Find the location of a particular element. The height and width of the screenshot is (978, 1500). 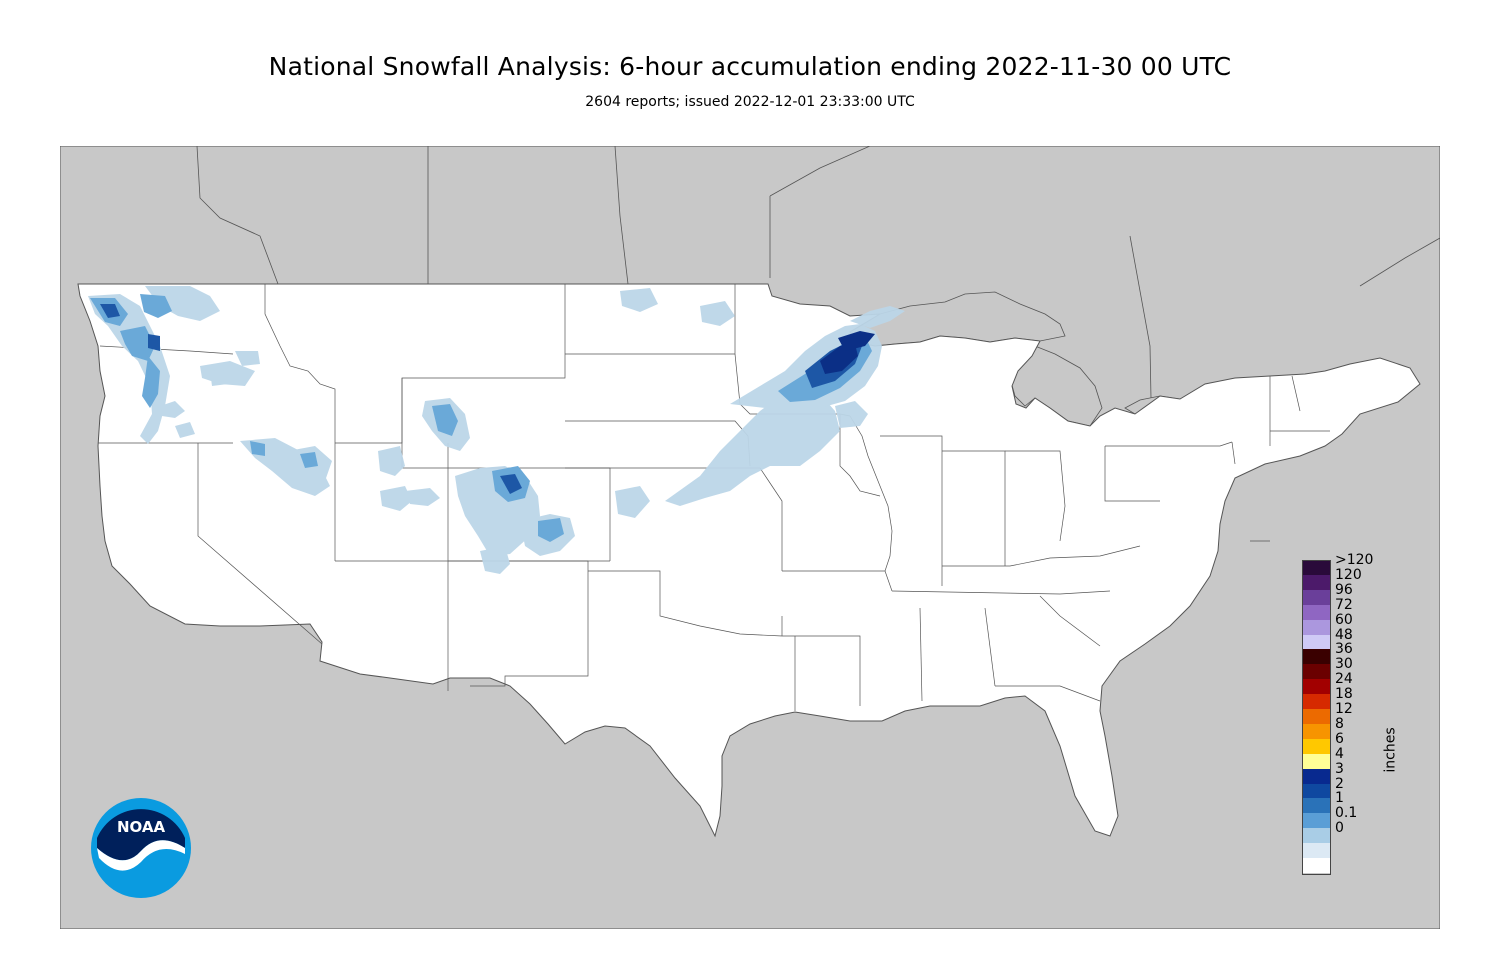

legend-label: 60 is located at coordinates (1344, 619).